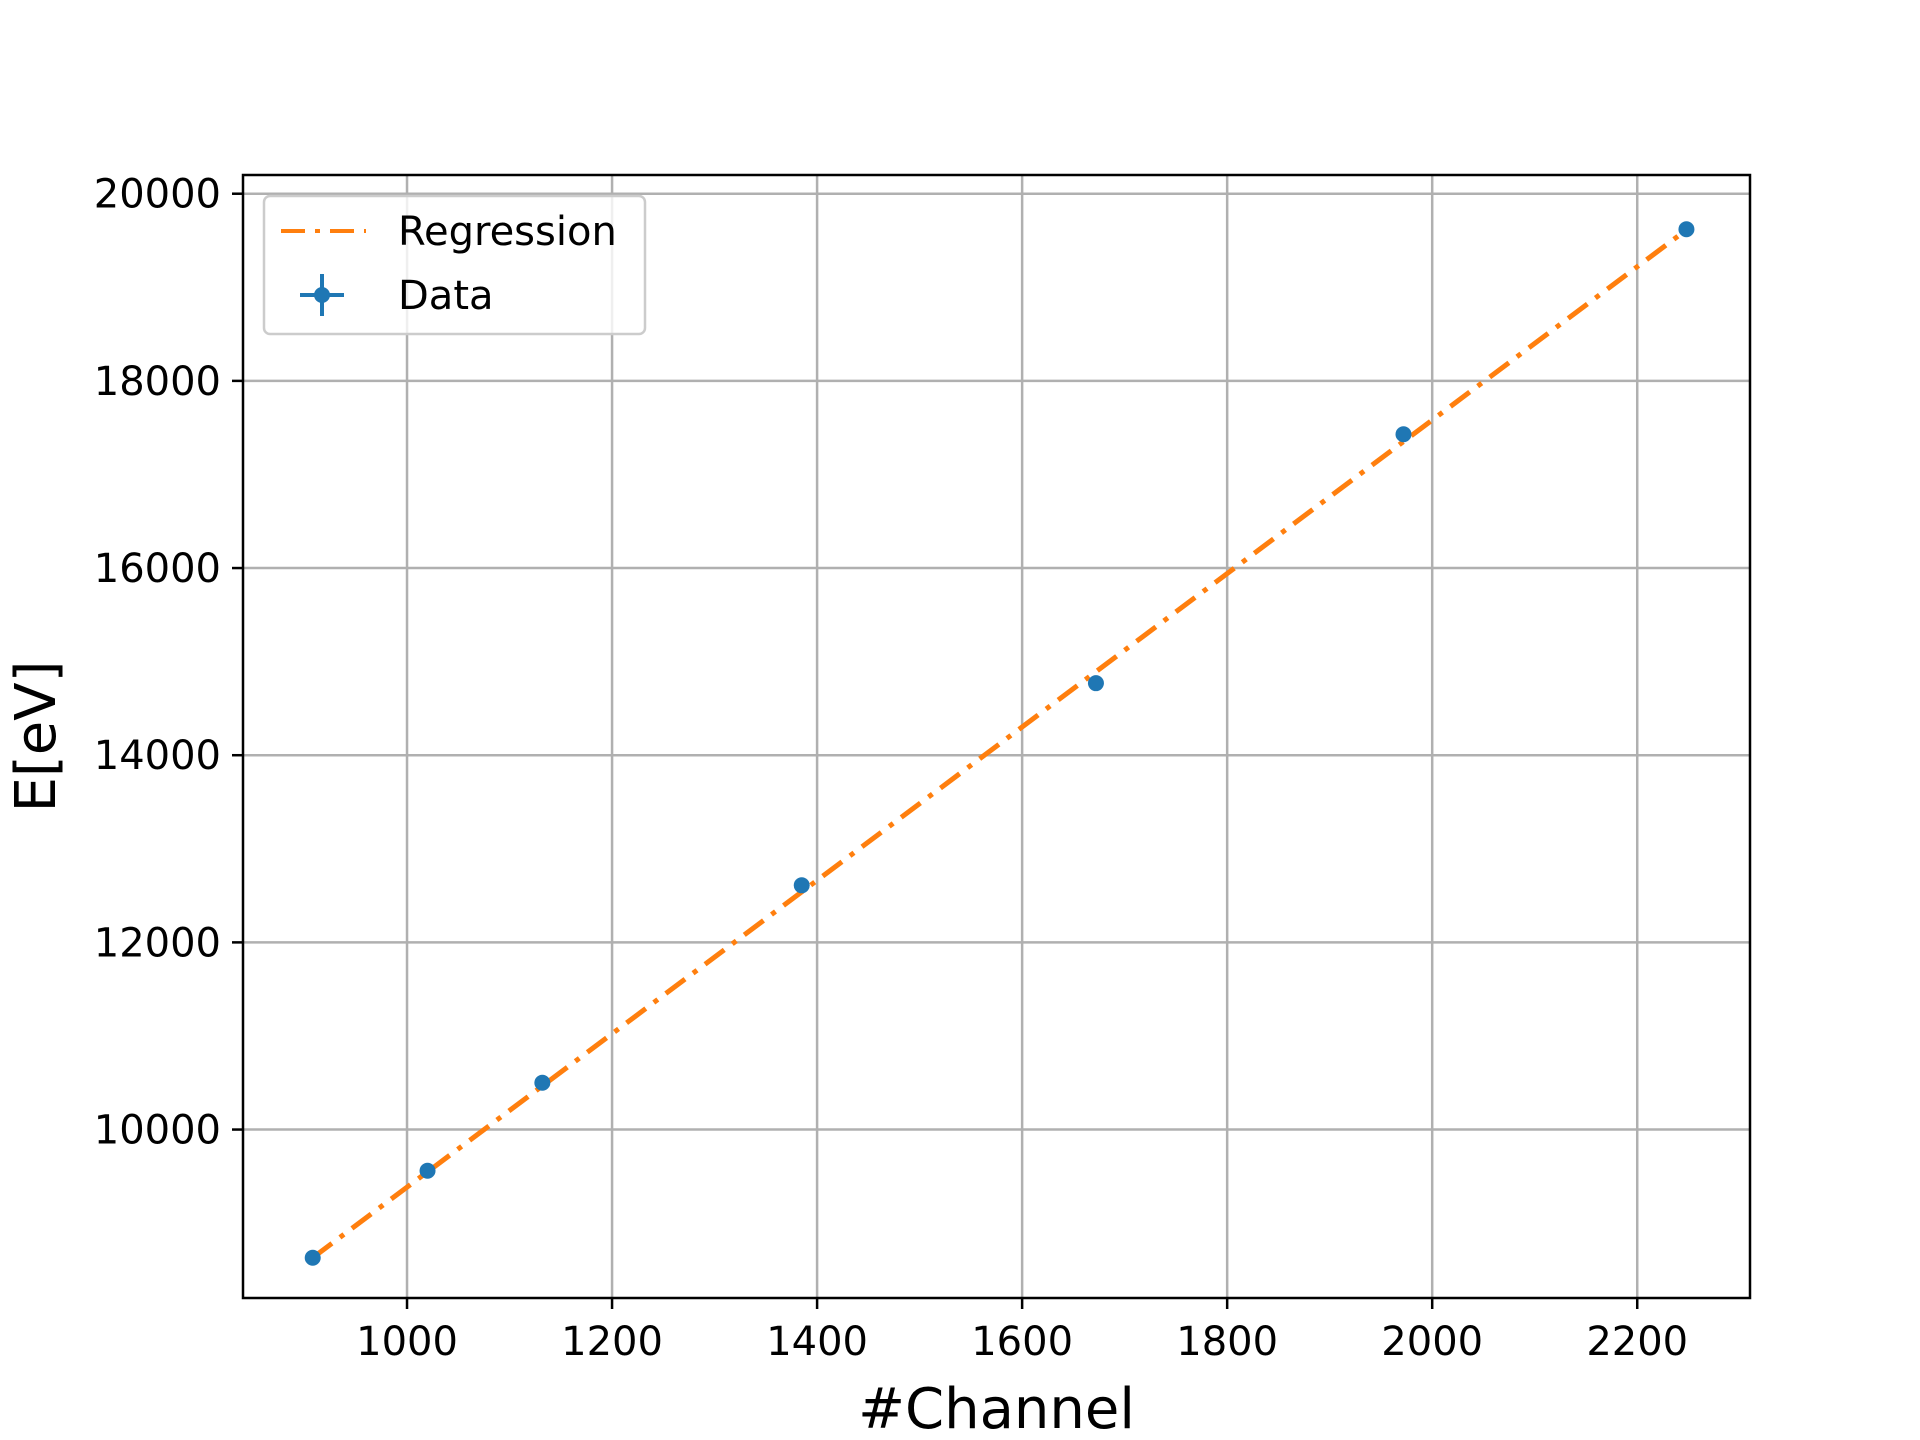 The height and width of the screenshot is (1440, 1920). What do you see at coordinates (322, 295) in the screenshot?
I see `legend-data-marker-icon` at bounding box center [322, 295].